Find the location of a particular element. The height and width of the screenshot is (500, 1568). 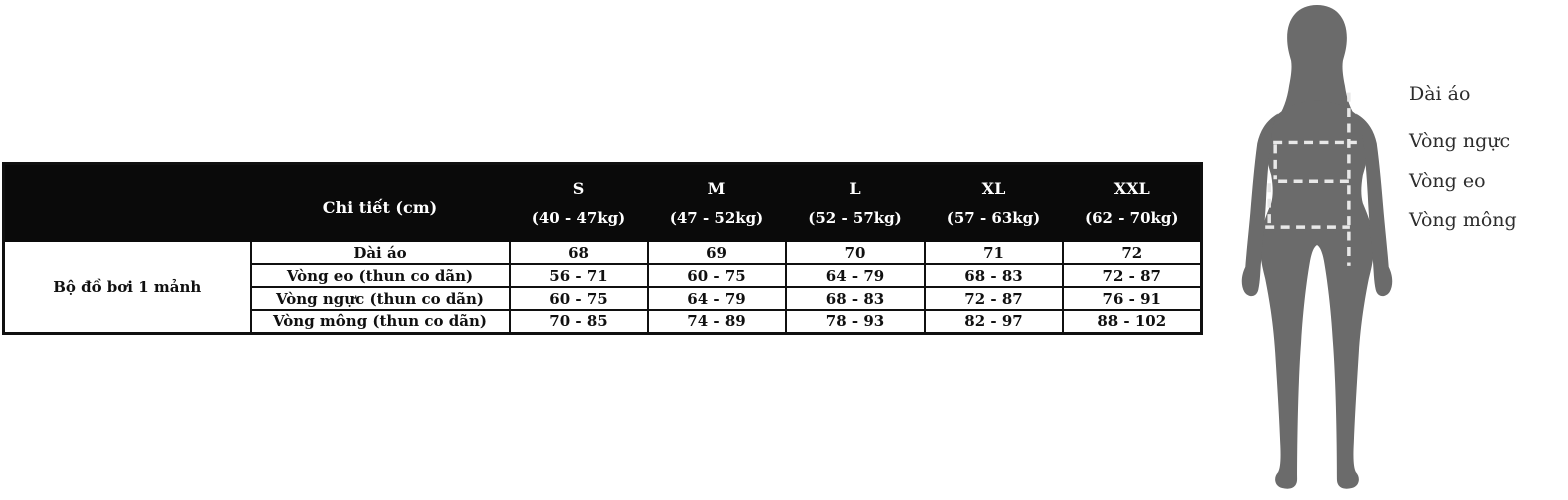

header-size-cell-xl: XL (57 - 63kg) is located at coordinates (993, 202).